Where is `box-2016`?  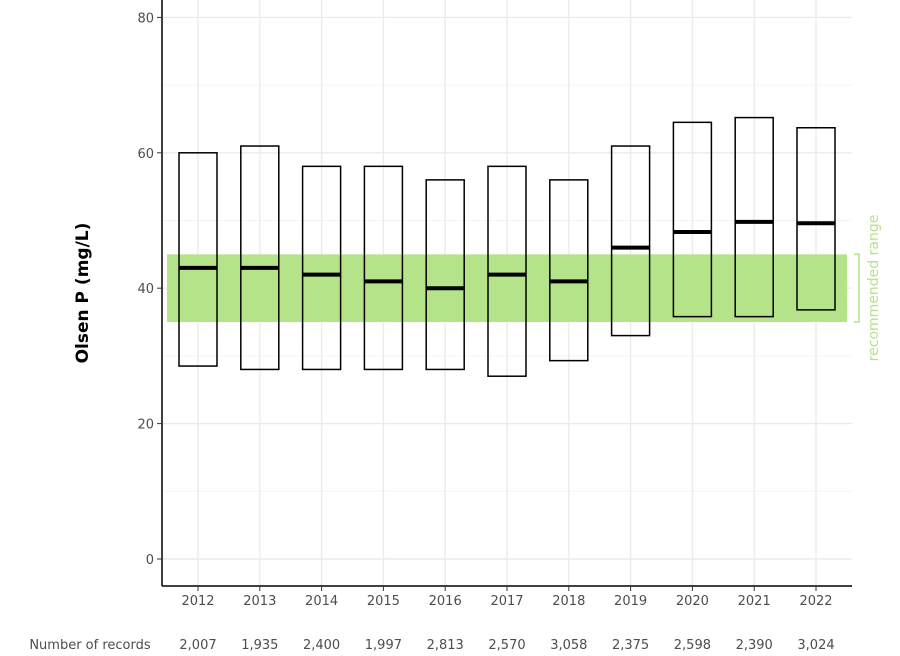
box-2016 is located at coordinates (445, 275).